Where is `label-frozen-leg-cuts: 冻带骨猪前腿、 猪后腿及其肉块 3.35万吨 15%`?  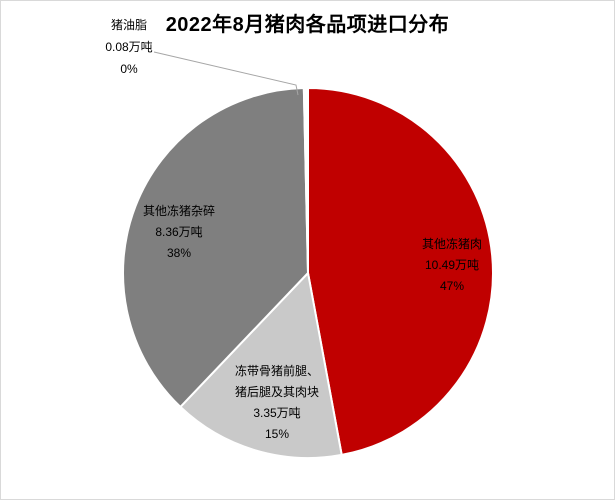
label-frozen-leg-cuts: 冻带骨猪前腿、 猪后腿及其肉块 3.35万吨 15% is located at coordinates (277, 403).